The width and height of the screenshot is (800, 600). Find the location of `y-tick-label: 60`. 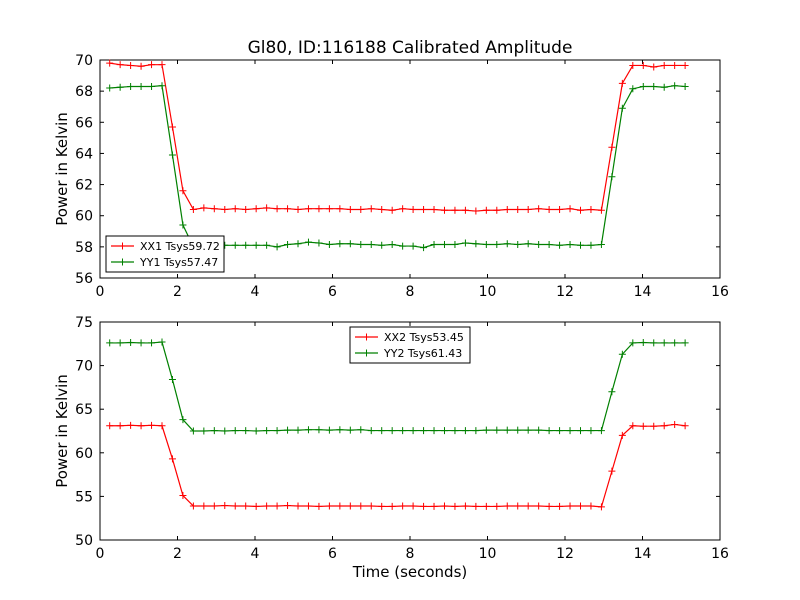

y-tick-label: 60 is located at coordinates (84, 217).